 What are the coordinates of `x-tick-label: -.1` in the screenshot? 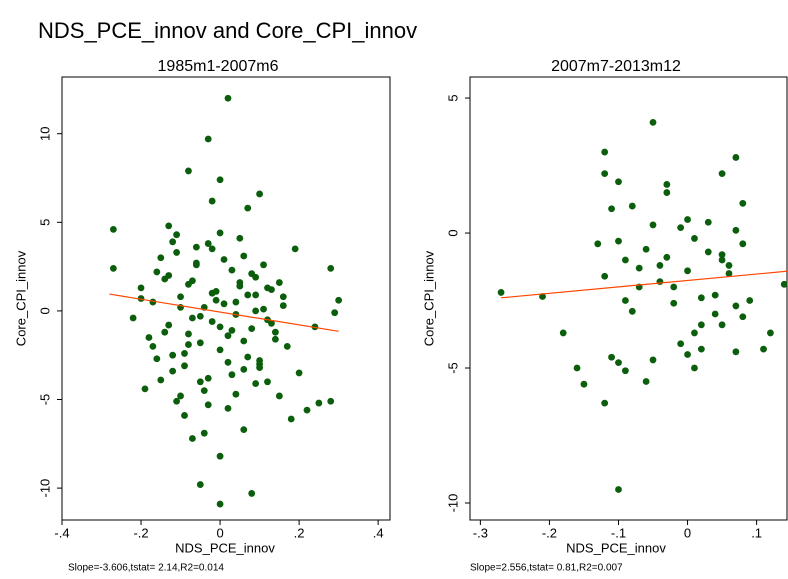 It's located at (618, 532).